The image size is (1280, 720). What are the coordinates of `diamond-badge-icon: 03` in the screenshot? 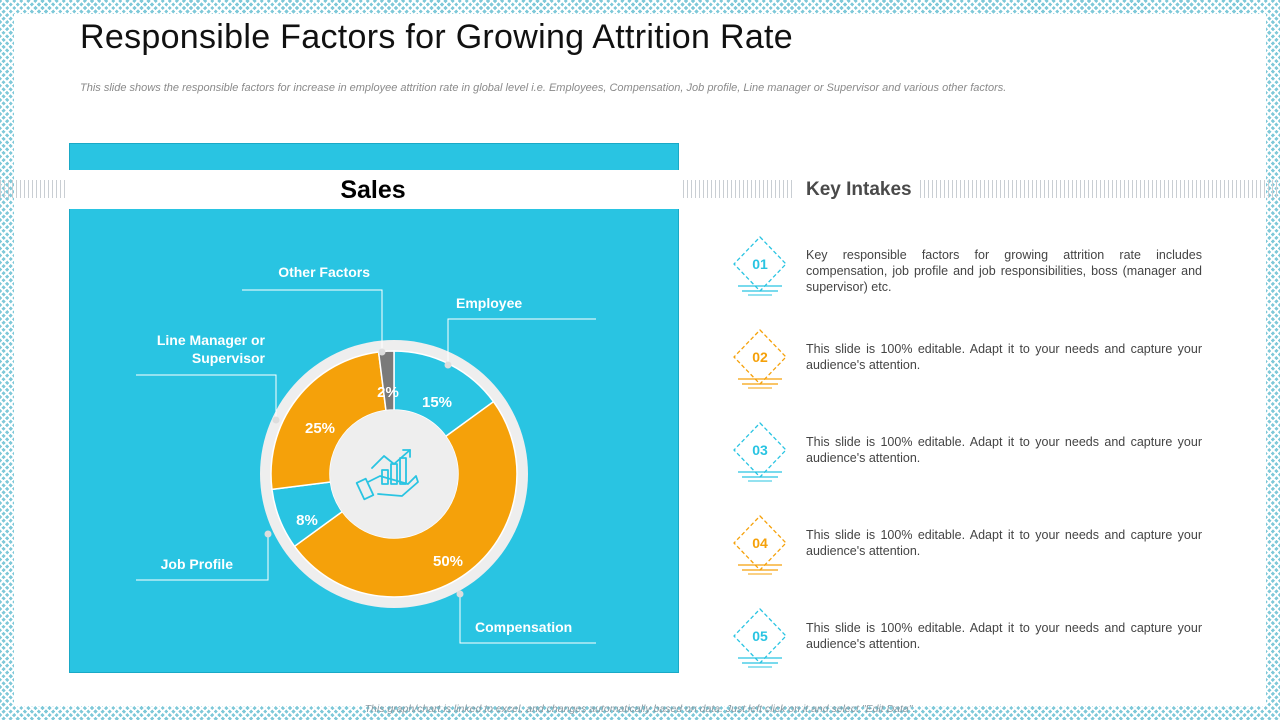 It's located at (760, 452).